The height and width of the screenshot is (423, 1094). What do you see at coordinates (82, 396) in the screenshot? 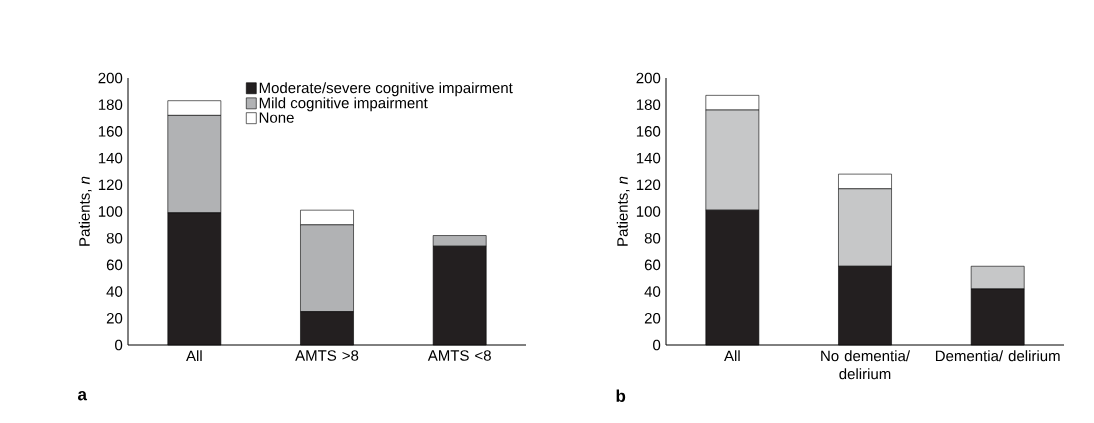
I see `text: a` at bounding box center [82, 396].